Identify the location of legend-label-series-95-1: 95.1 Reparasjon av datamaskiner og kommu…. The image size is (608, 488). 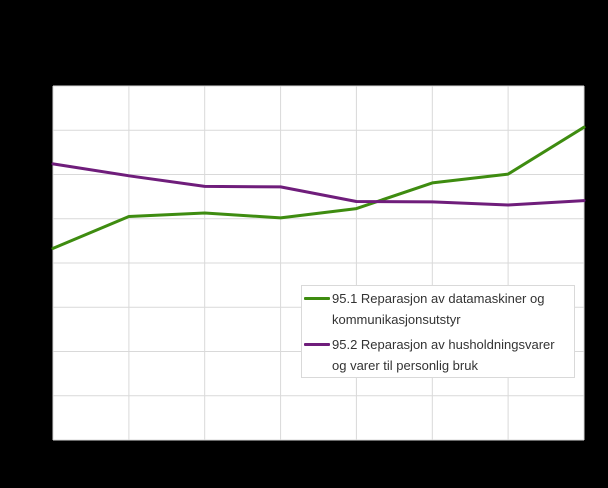
(438, 309).